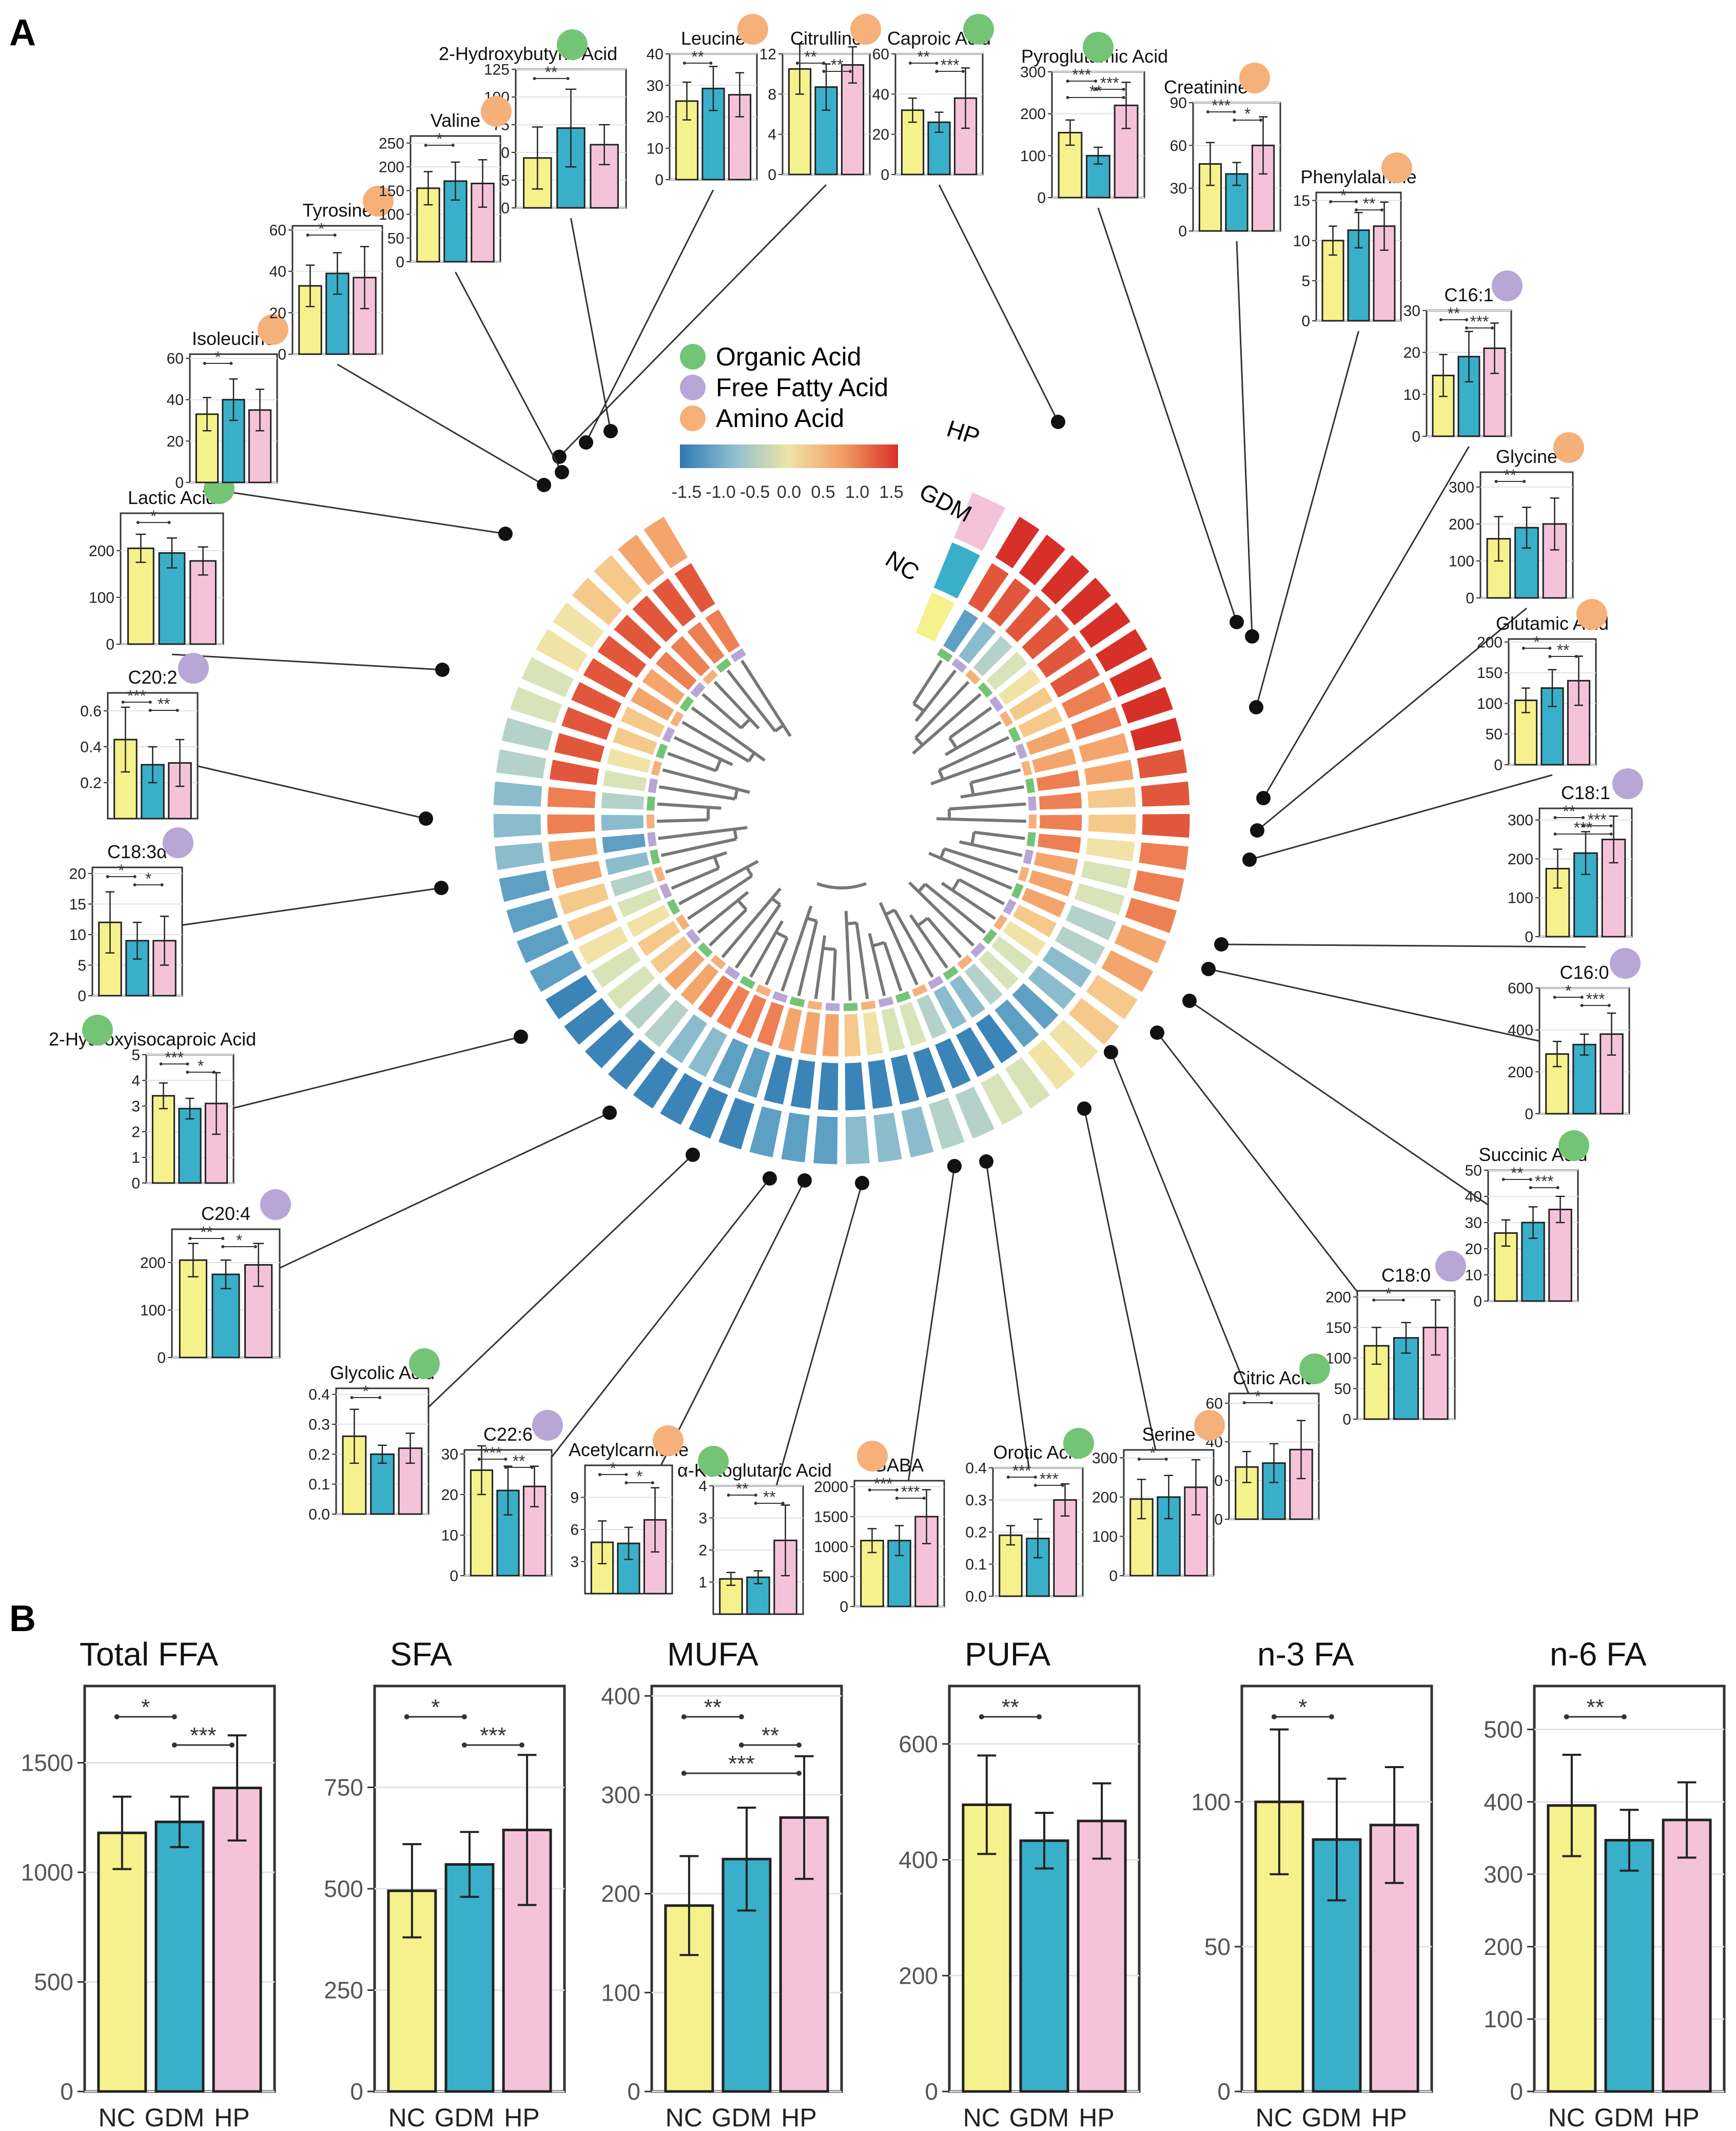  What do you see at coordinates (713, 38) in the screenshot?
I see `chart-title: Leucine` at bounding box center [713, 38].